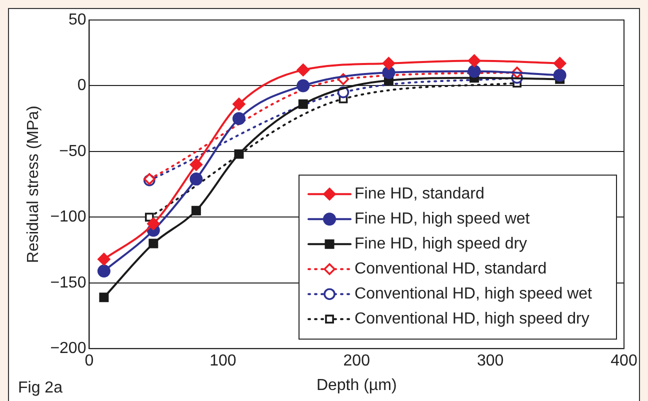 Image resolution: width=648 pixels, height=401 pixels. Describe the element at coordinates (419, 194) in the screenshot. I see `legend-label: Fine HD, standard` at that location.